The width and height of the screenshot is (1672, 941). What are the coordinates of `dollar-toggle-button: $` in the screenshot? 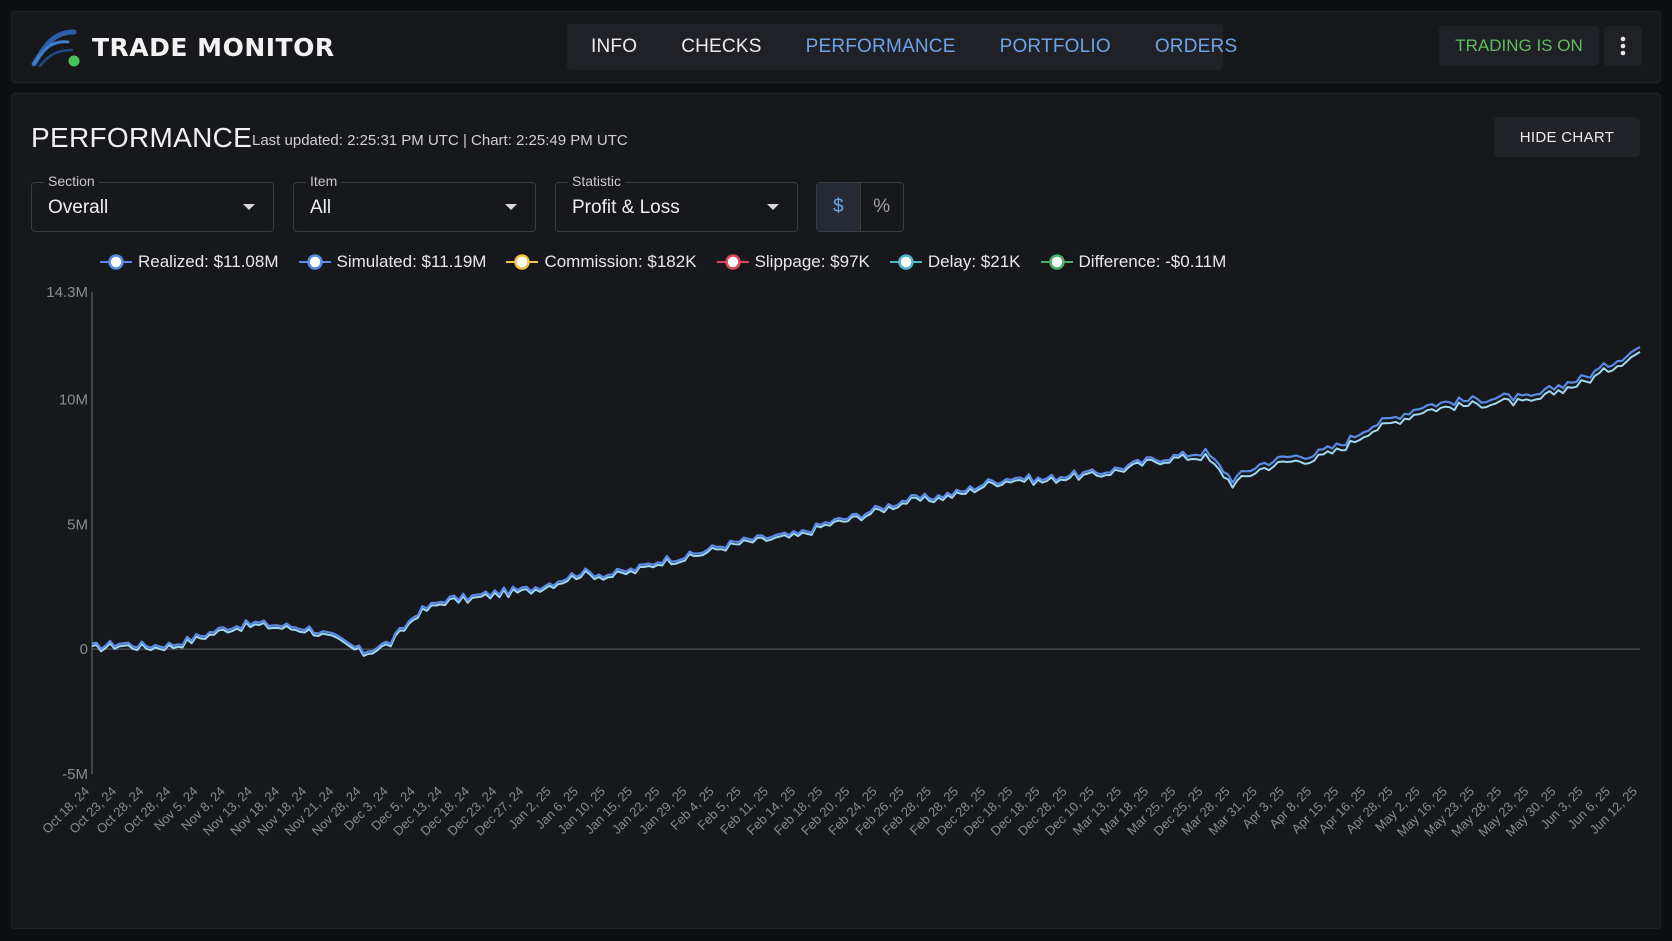 It's located at (839, 207).